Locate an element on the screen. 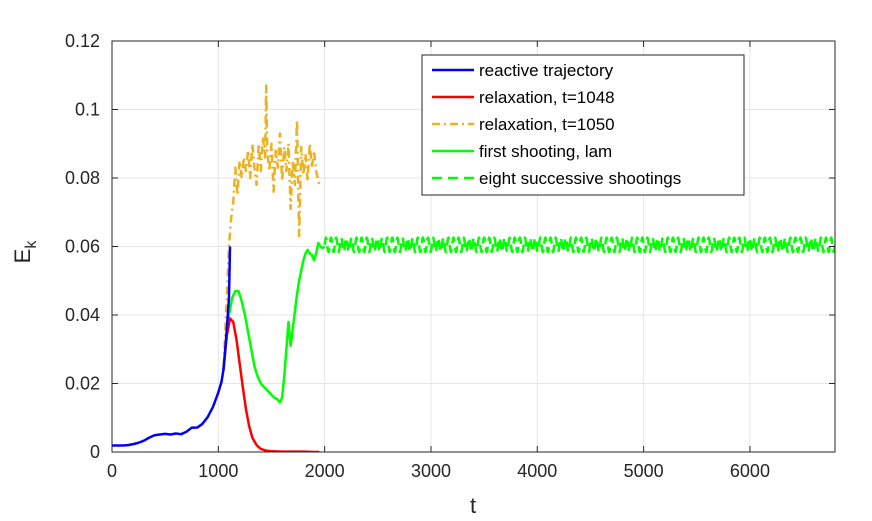 This screenshot has width=872, height=521. legend-box is located at coordinates (583, 125).